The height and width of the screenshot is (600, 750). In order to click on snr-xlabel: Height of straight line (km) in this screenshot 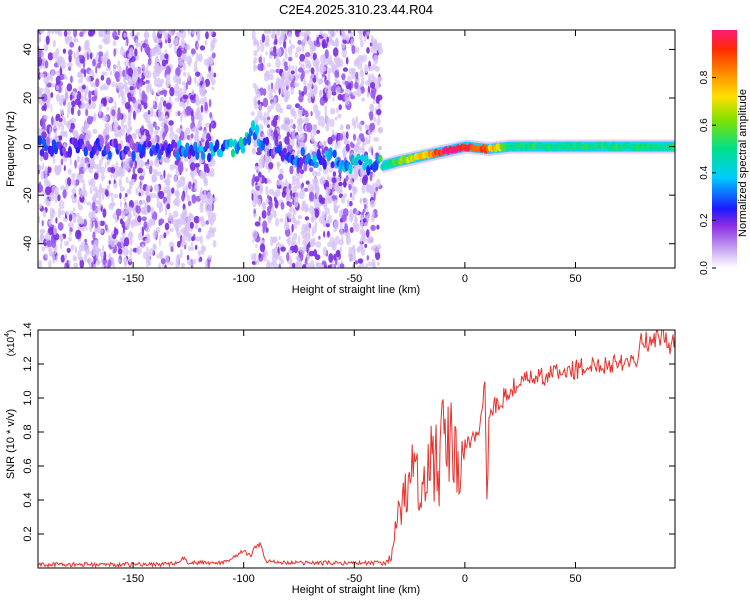, I will do `click(356, 590)`.